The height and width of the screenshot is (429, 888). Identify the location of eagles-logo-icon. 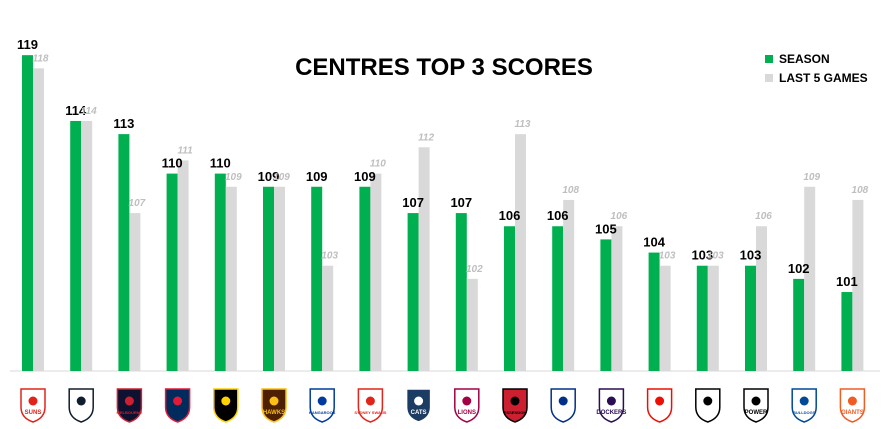
(563, 405).